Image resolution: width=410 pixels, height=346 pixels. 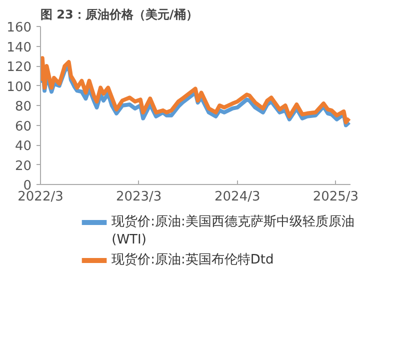 What do you see at coordinates (193, 260) in the screenshot?
I see `legend-label: 现货价:原油:英国布伦特Dtd` at bounding box center [193, 260].